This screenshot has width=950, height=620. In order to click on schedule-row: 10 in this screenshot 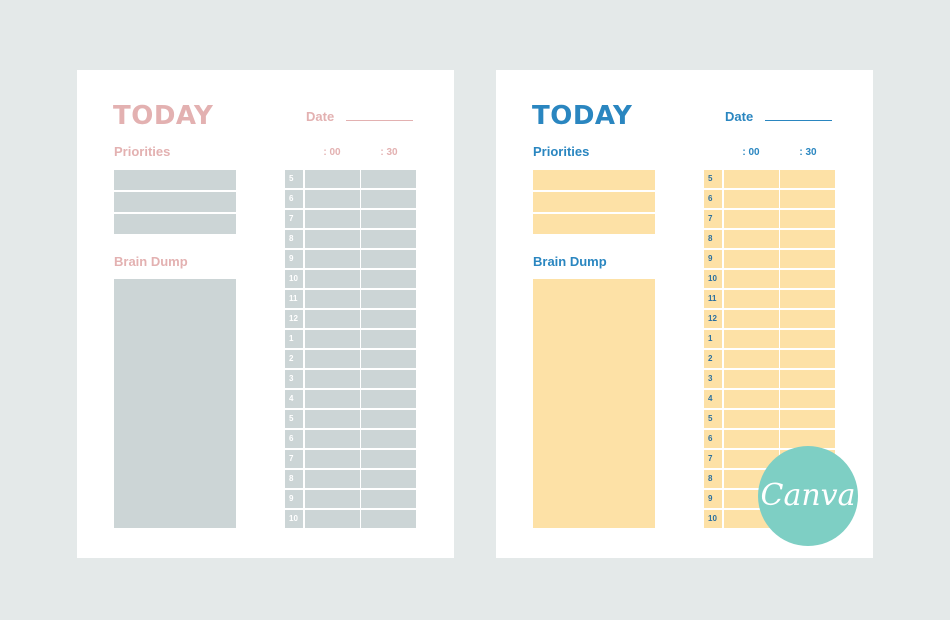, I will do `click(350, 279)`.